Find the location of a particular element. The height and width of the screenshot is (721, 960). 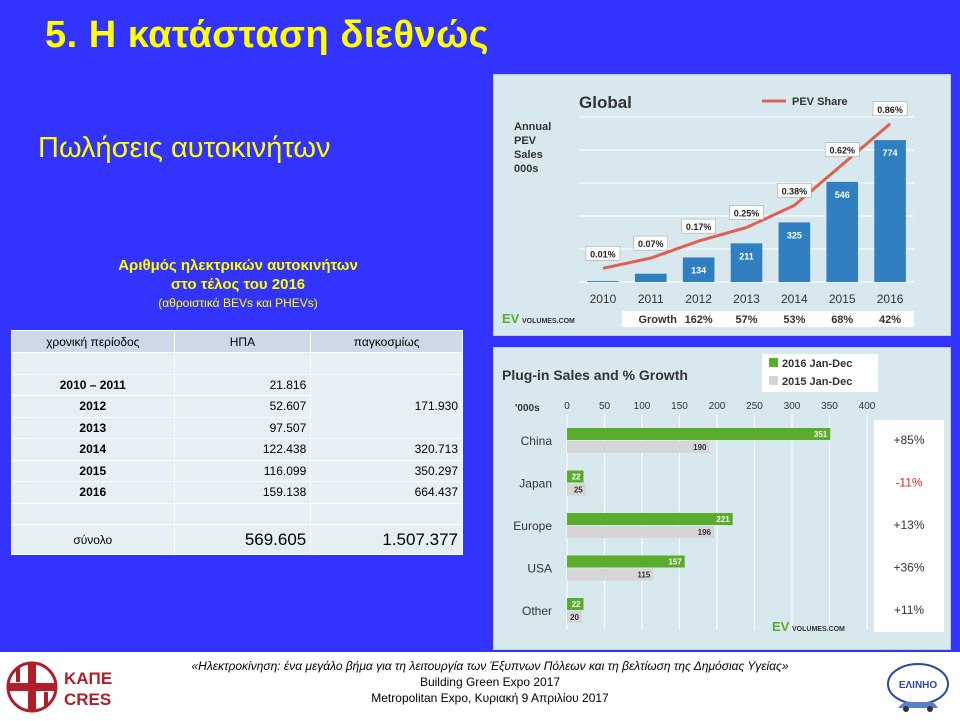

x-tick-label: 200 is located at coordinates (717, 406).